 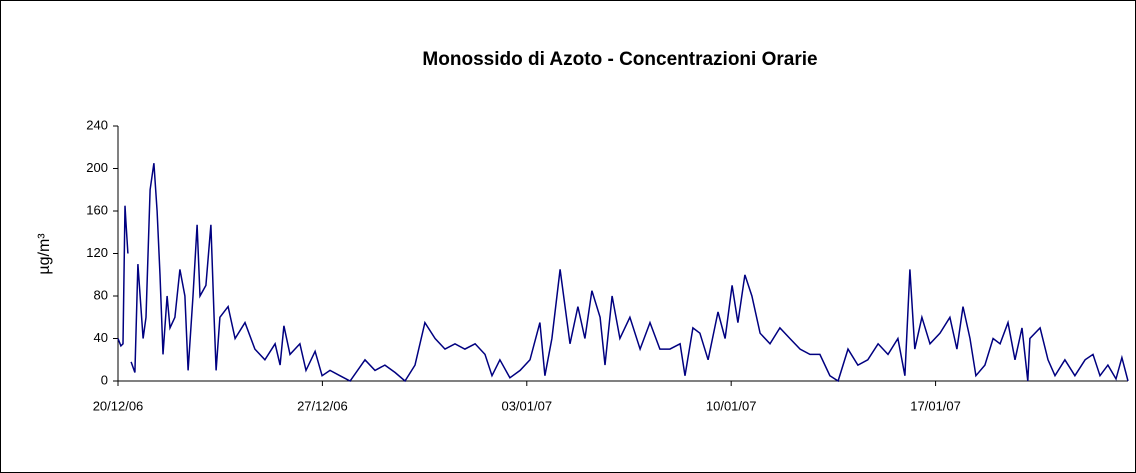 I want to click on y-axis-label: µg/m³, so click(x=44, y=254).